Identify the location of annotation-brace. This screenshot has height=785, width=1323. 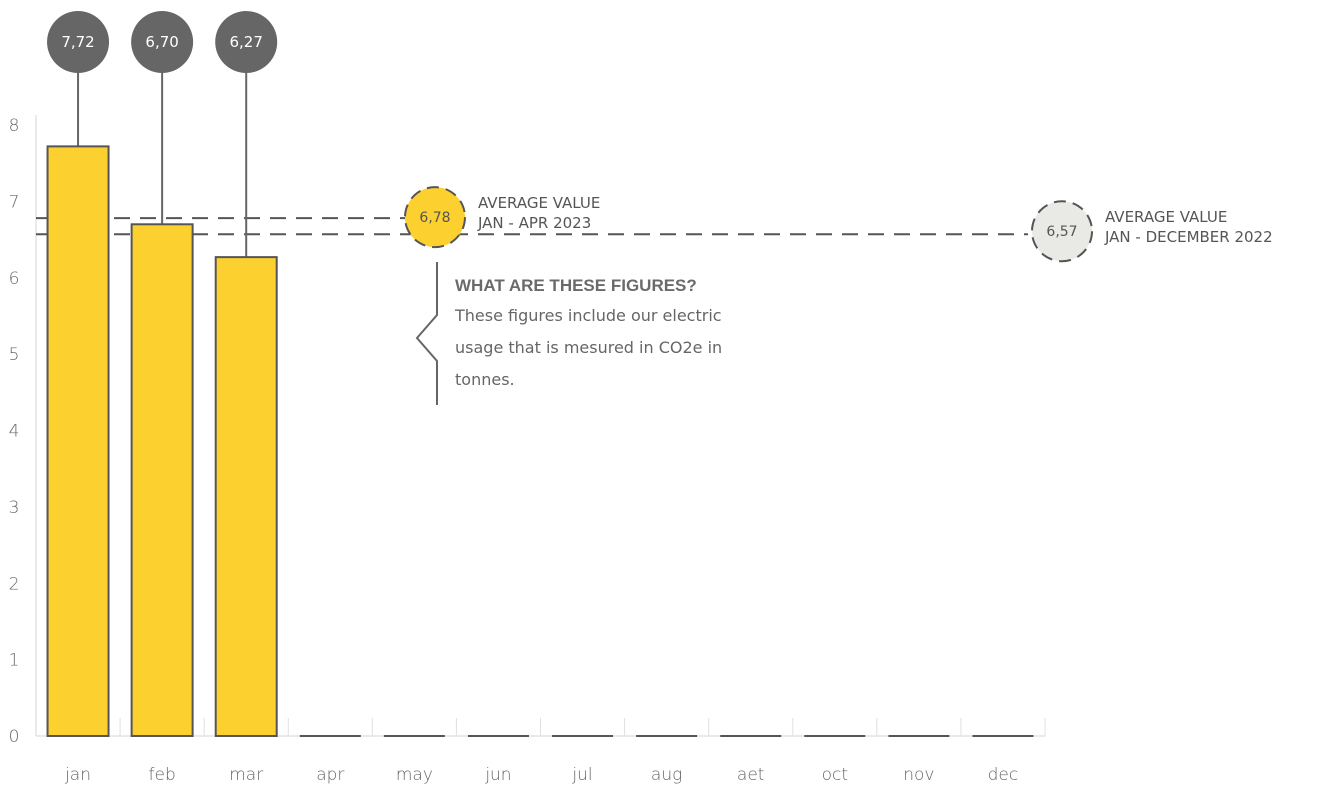
(426, 333).